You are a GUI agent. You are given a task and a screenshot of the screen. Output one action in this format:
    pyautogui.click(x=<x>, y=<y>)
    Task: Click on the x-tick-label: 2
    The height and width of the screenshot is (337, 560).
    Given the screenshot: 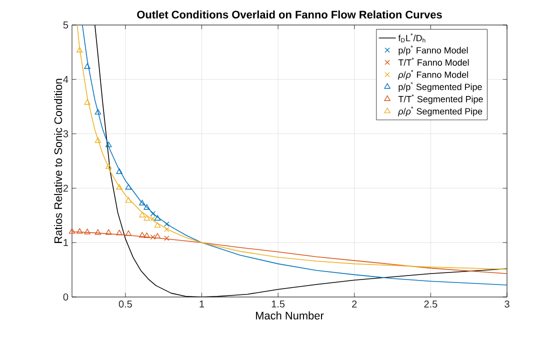 What is the action you would take?
    pyautogui.click(x=354, y=304)
    